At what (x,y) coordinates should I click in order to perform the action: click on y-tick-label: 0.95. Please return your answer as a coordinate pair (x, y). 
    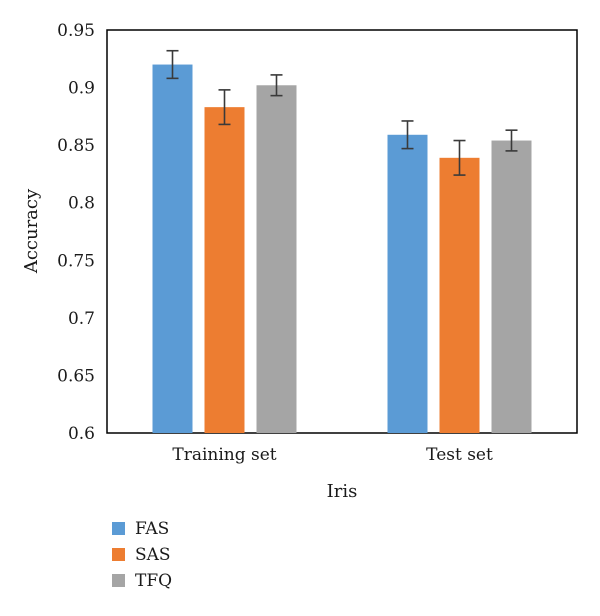
    Looking at the image, I should click on (76, 31).